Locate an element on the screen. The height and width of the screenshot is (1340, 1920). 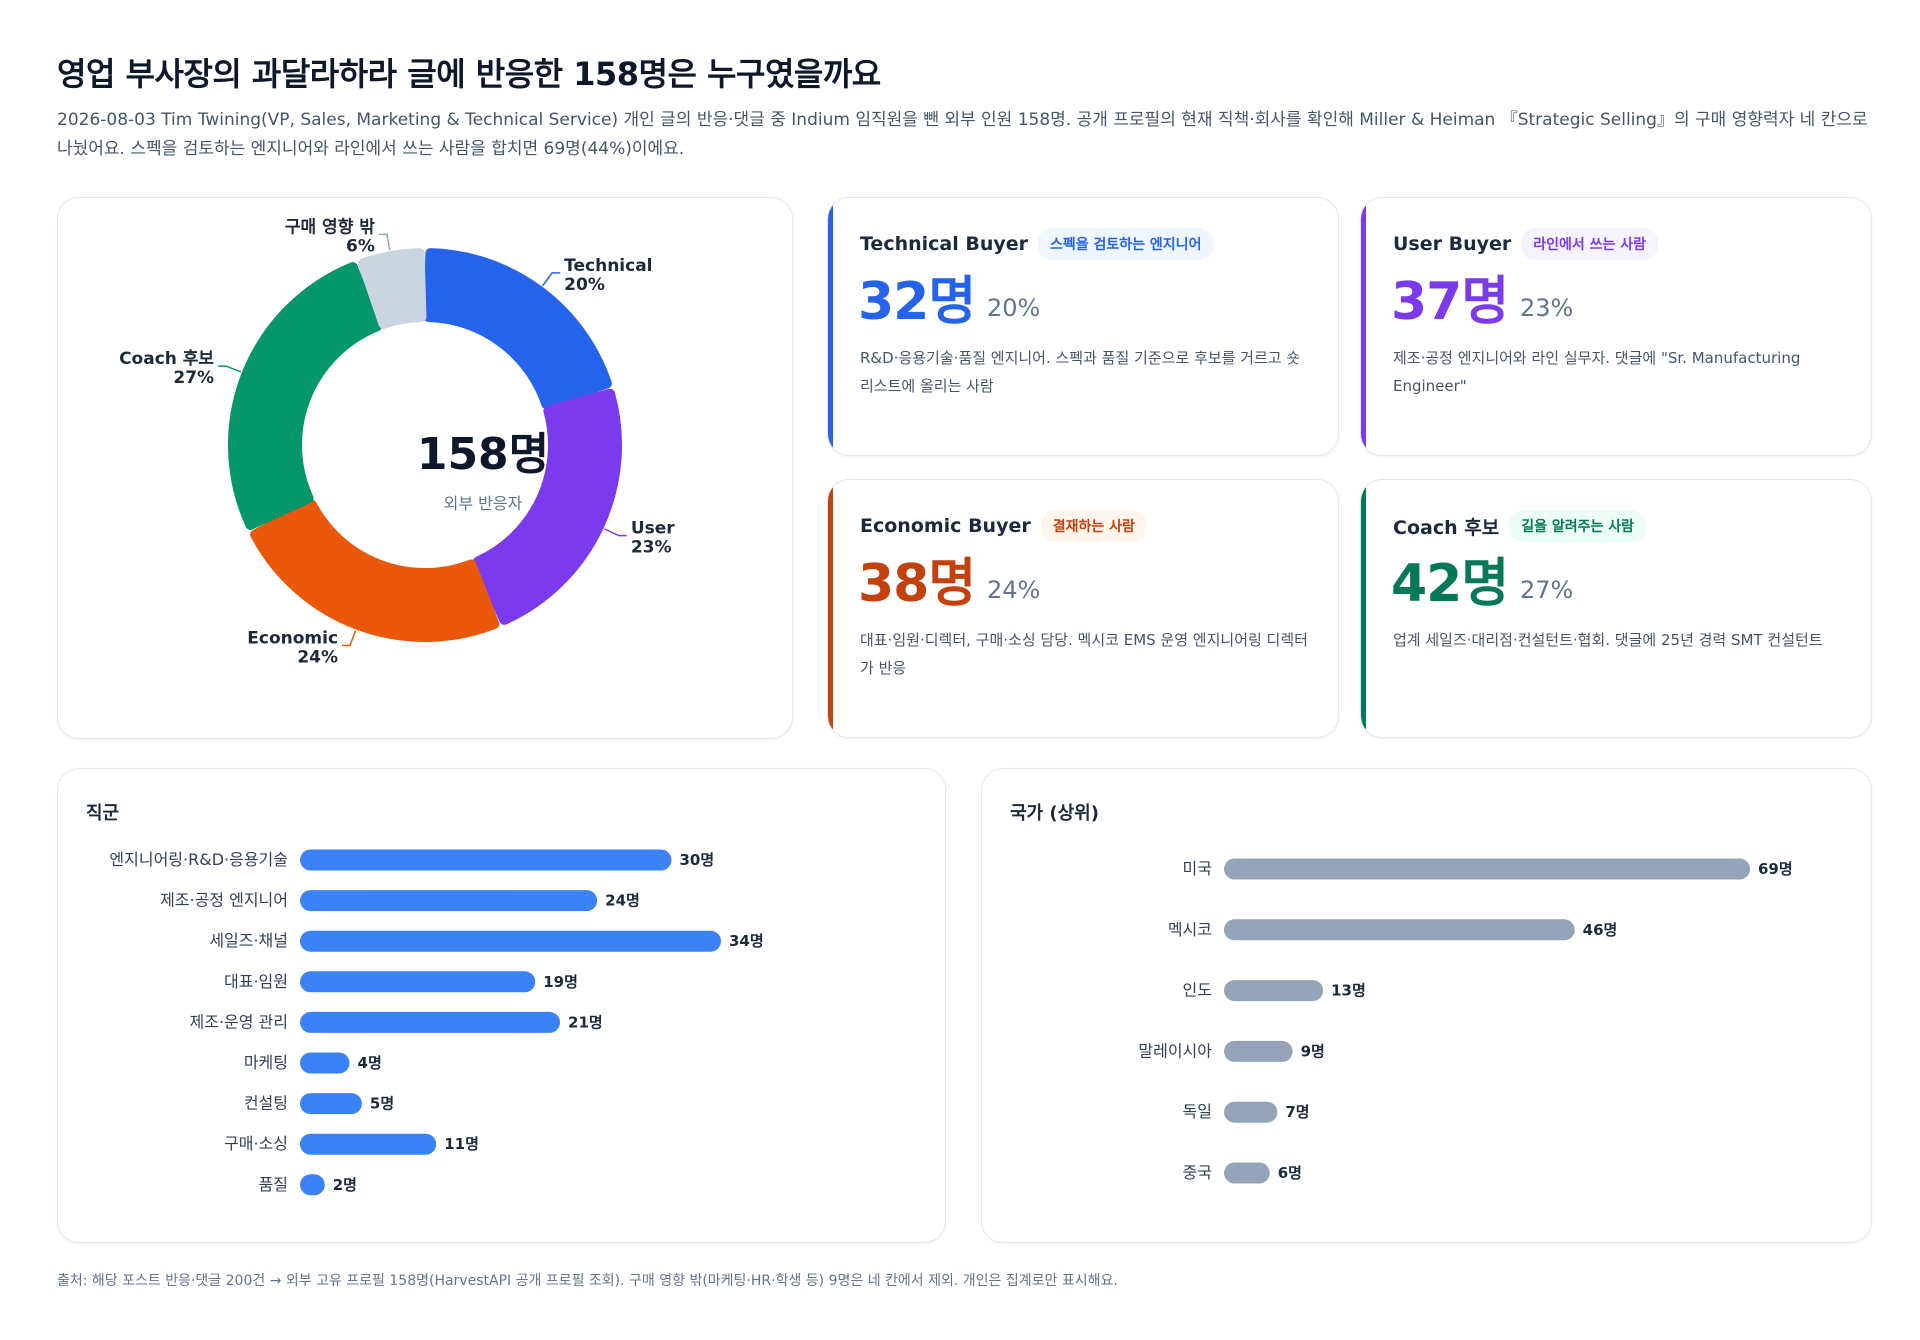
bar-category-label: 멕시코 is located at coordinates (1190, 929).